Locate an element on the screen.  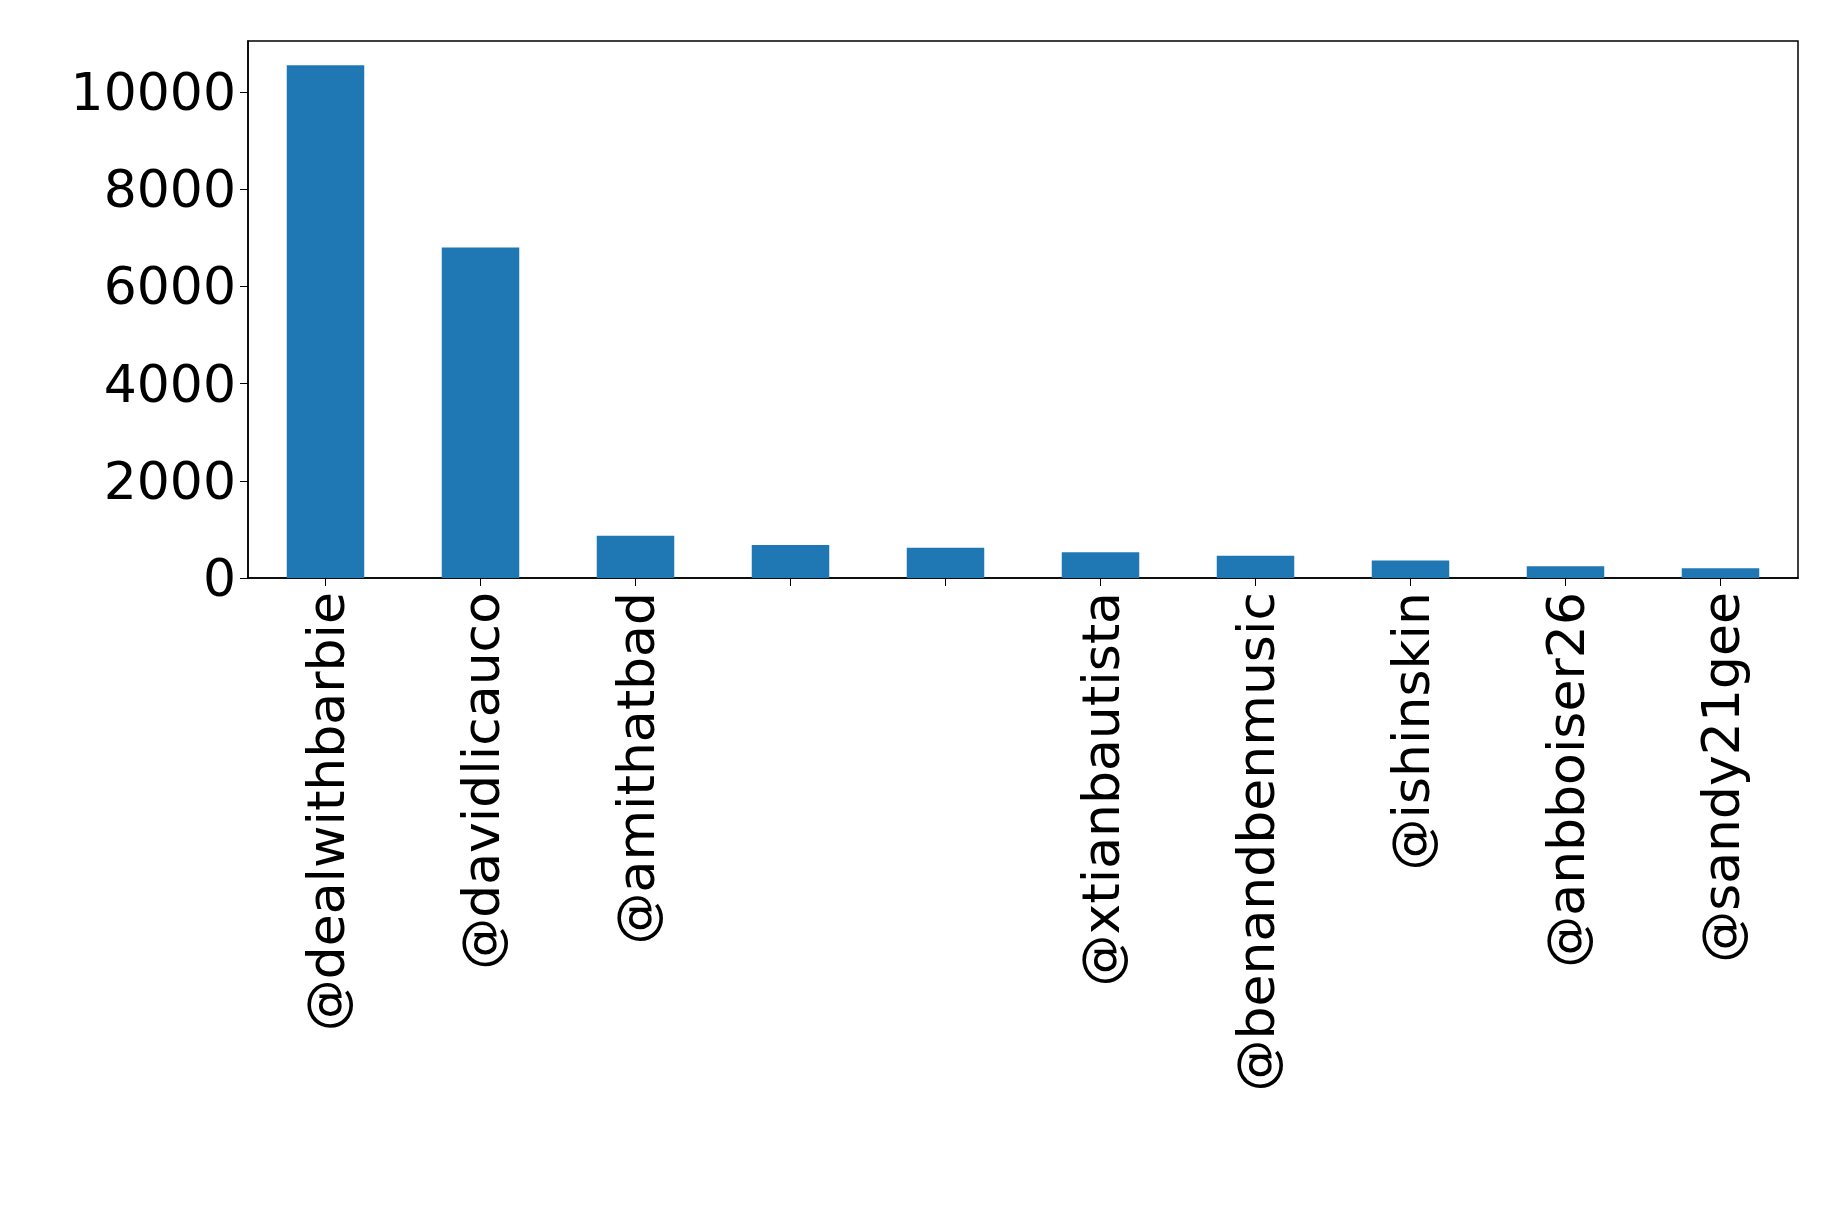
x-tick-label: @xtianbautista is located at coordinates (1100, 789).